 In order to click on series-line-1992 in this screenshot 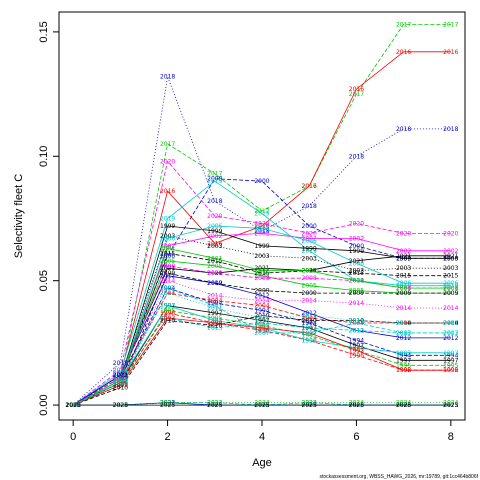, I will do `click(262, 361)`.